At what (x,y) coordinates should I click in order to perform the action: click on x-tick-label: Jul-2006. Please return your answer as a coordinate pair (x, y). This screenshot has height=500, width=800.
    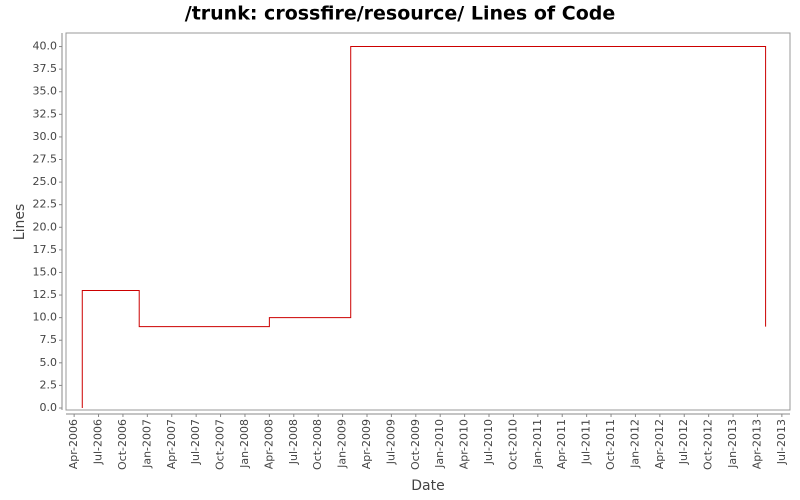
    Looking at the image, I should click on (98, 442).